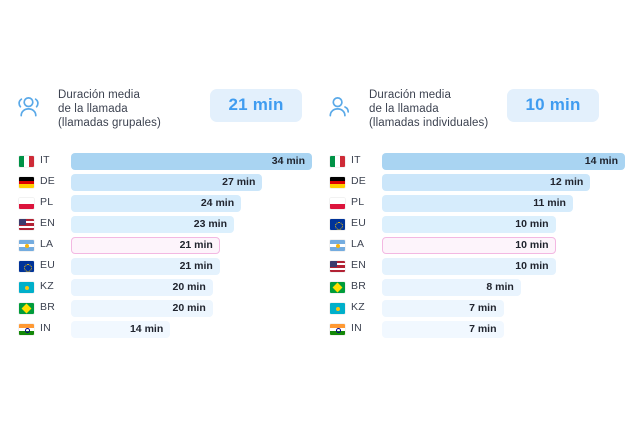  I want to click on bar-row: IT 14 min, so click(475, 162).